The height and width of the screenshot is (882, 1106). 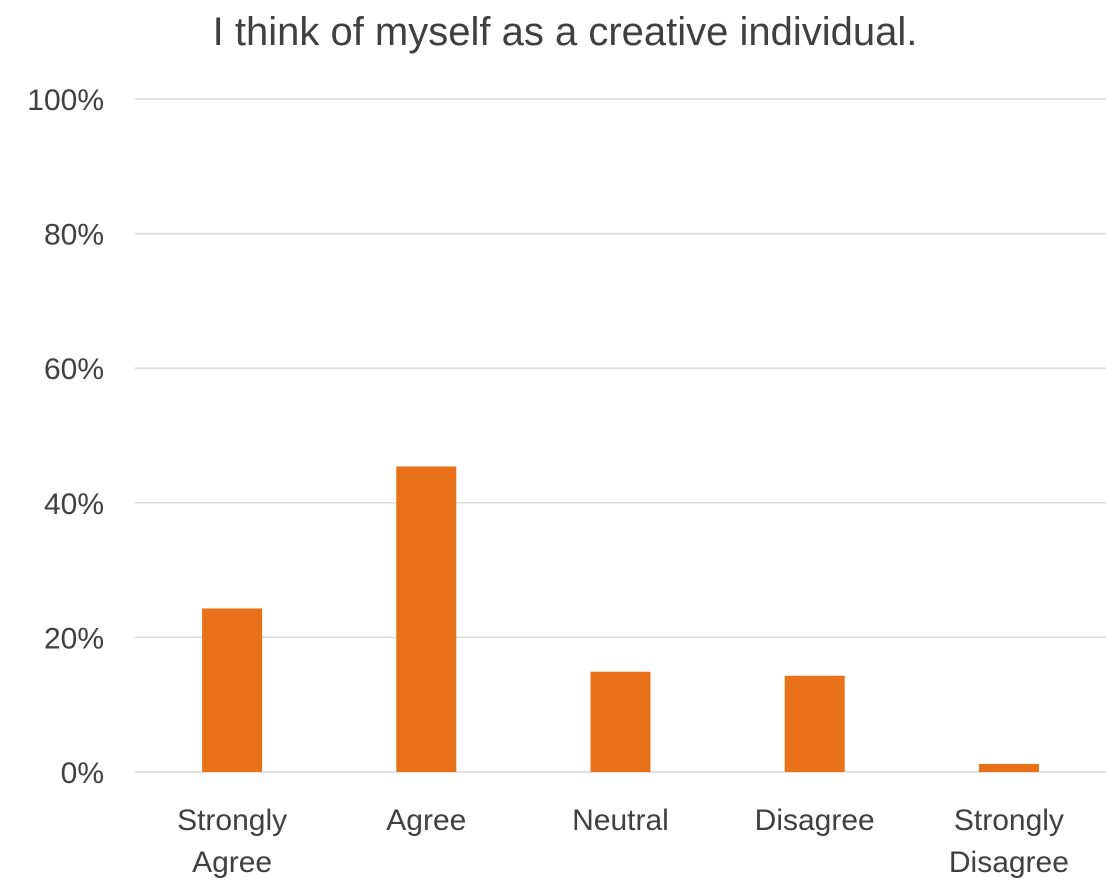 What do you see at coordinates (232, 841) in the screenshot?
I see `x-category-label: Strongly Agree` at bounding box center [232, 841].